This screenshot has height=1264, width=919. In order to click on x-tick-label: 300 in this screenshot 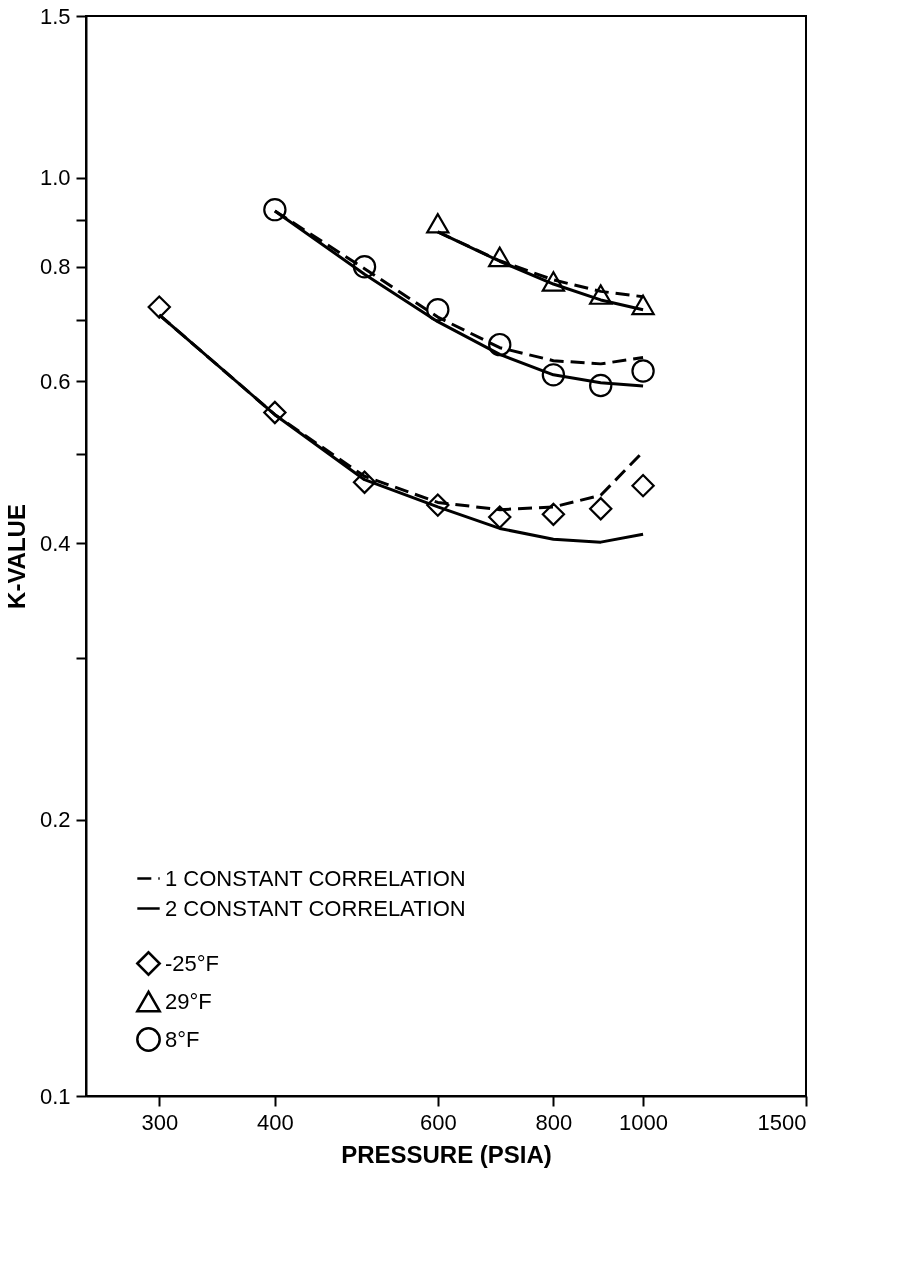, I will do `click(160, 1122)`.